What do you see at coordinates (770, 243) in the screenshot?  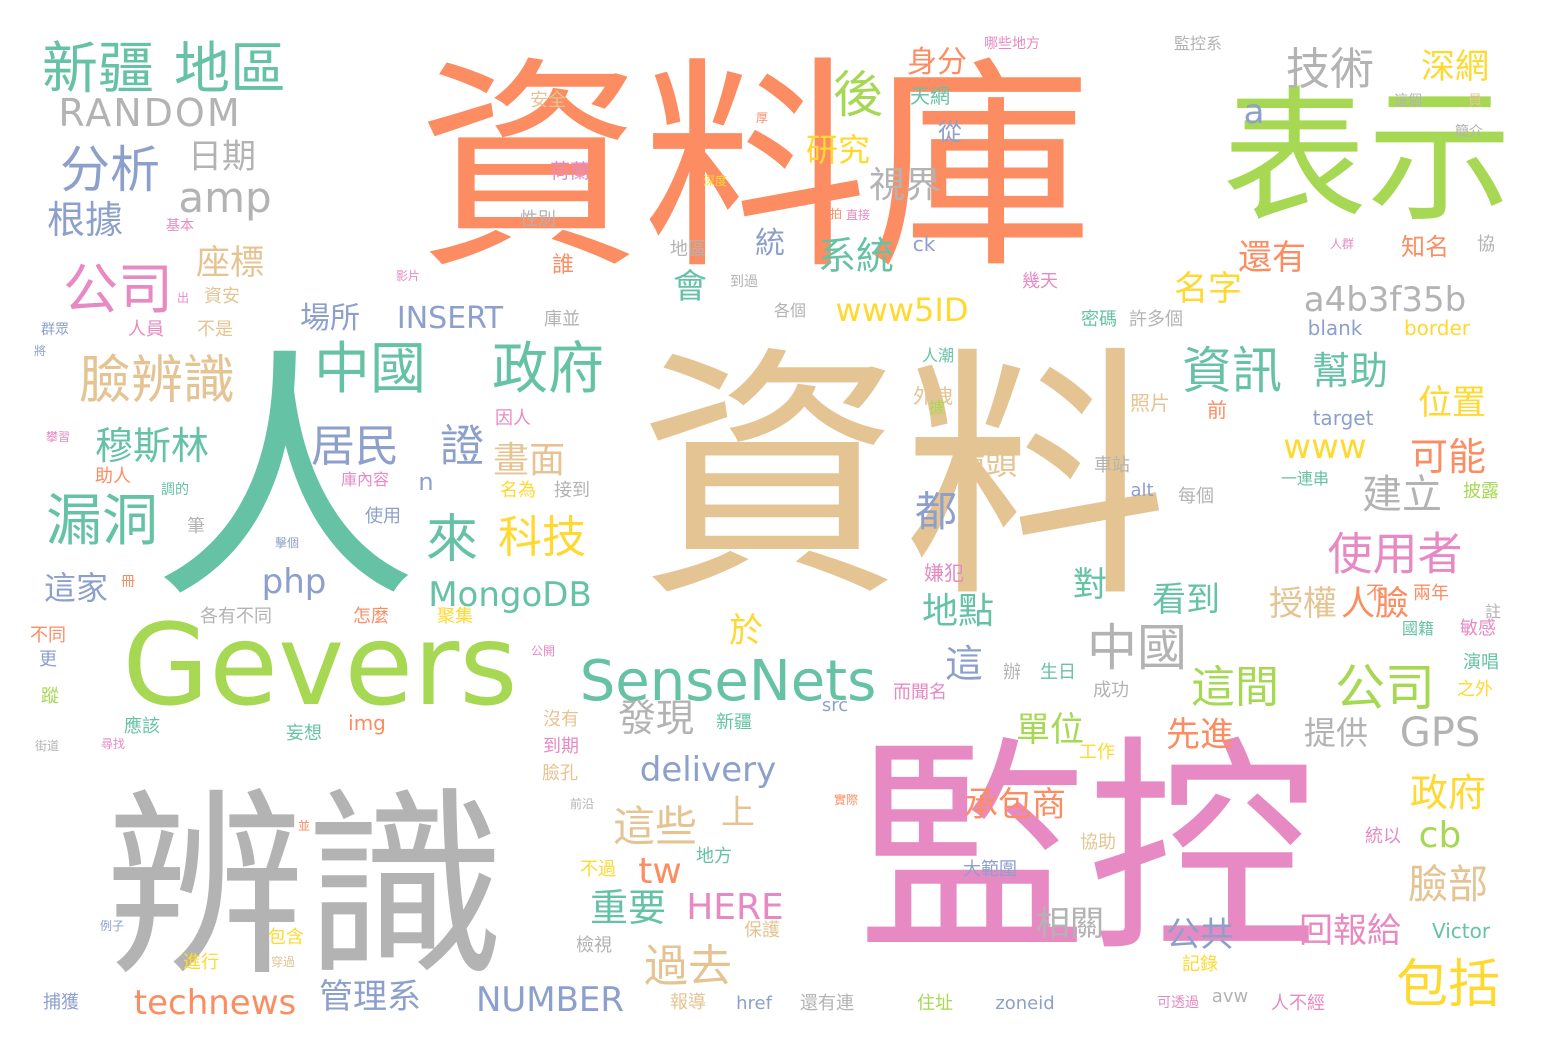 I see `cloud-word: 統` at bounding box center [770, 243].